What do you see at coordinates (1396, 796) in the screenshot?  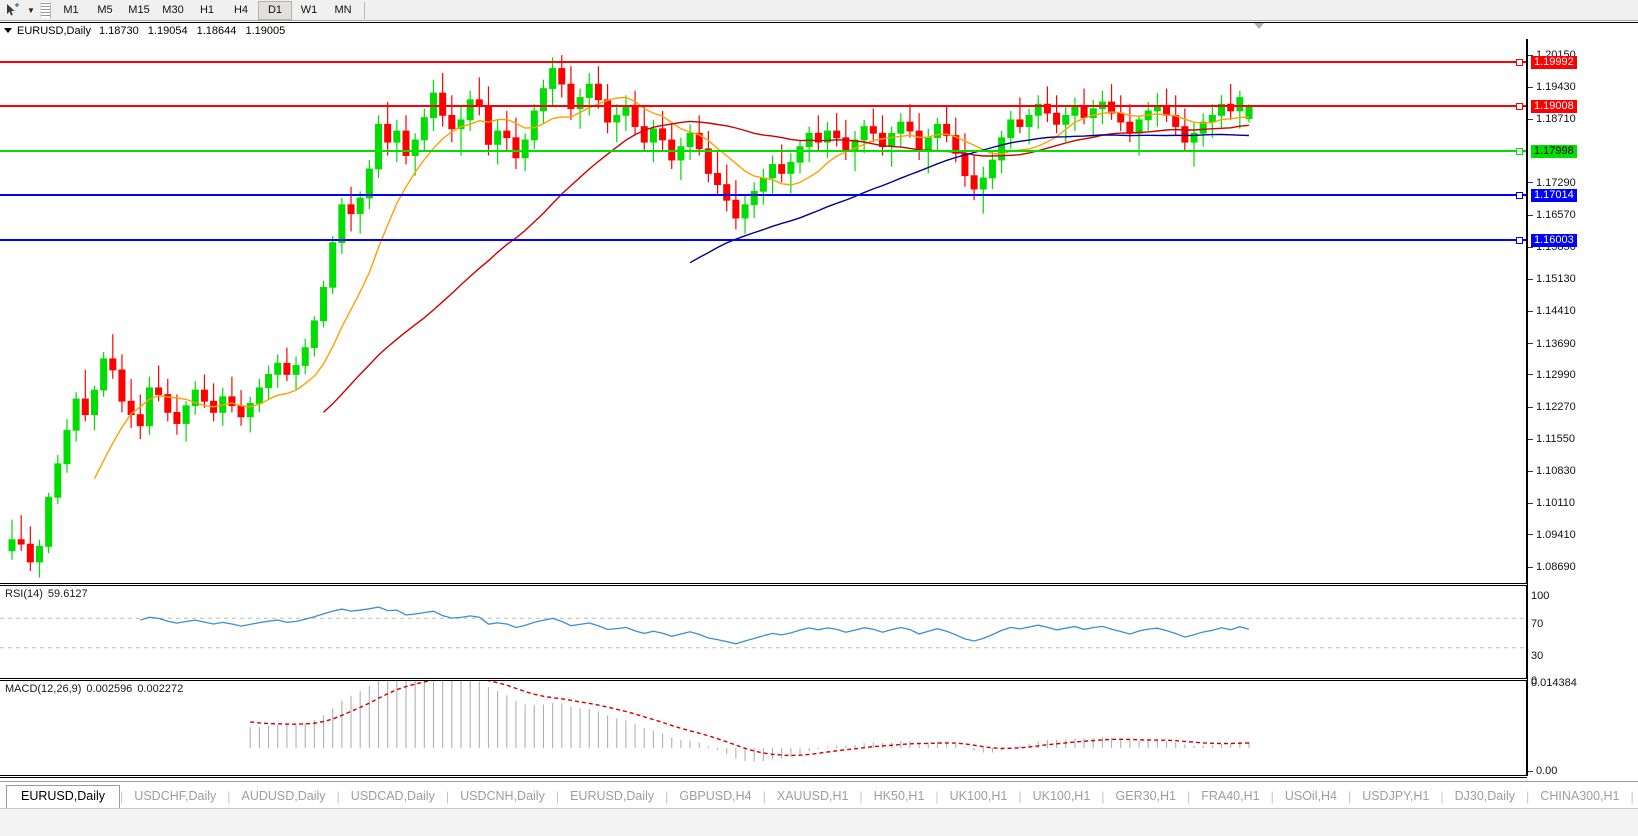 I see `chart-tab-usdjpy-h1: USDJPY,H1` at bounding box center [1396, 796].